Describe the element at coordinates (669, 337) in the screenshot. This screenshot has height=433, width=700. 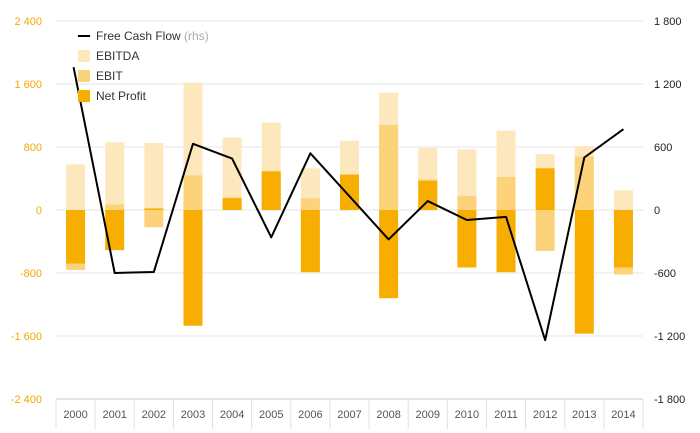
I see `y-right-tick-label: -1 200` at that location.